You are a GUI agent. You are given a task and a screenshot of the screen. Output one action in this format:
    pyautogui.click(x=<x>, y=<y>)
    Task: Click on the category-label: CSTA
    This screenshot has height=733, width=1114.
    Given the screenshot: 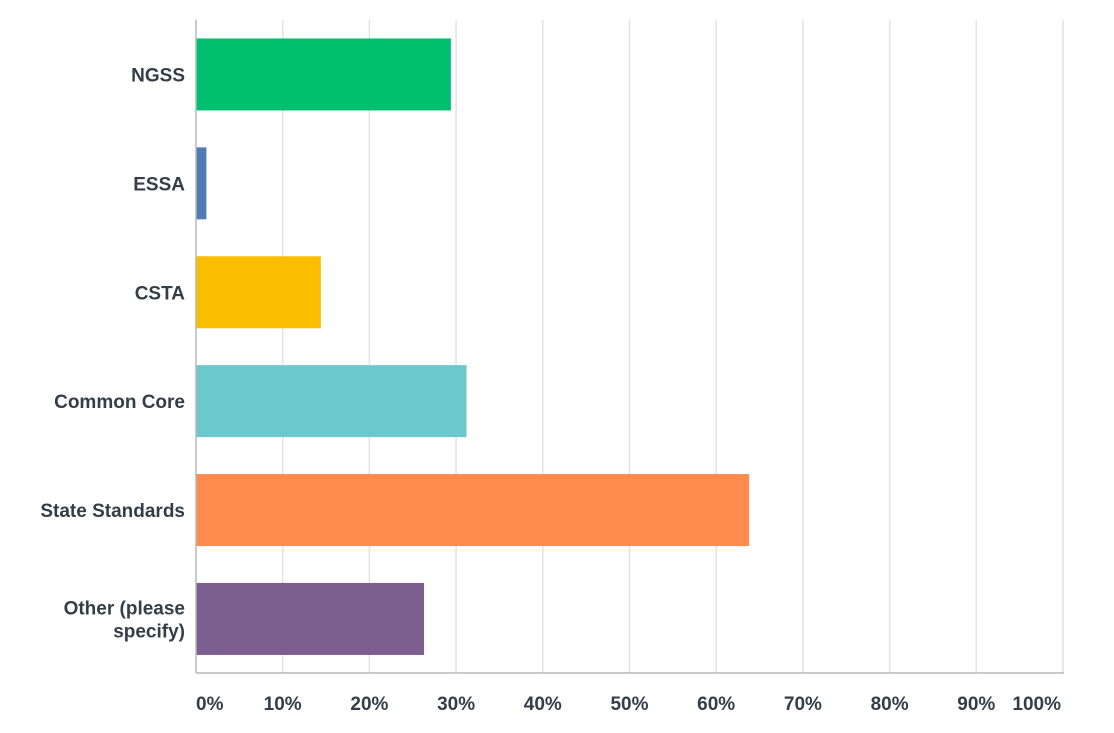 What is the action you would take?
    pyautogui.click(x=160, y=293)
    